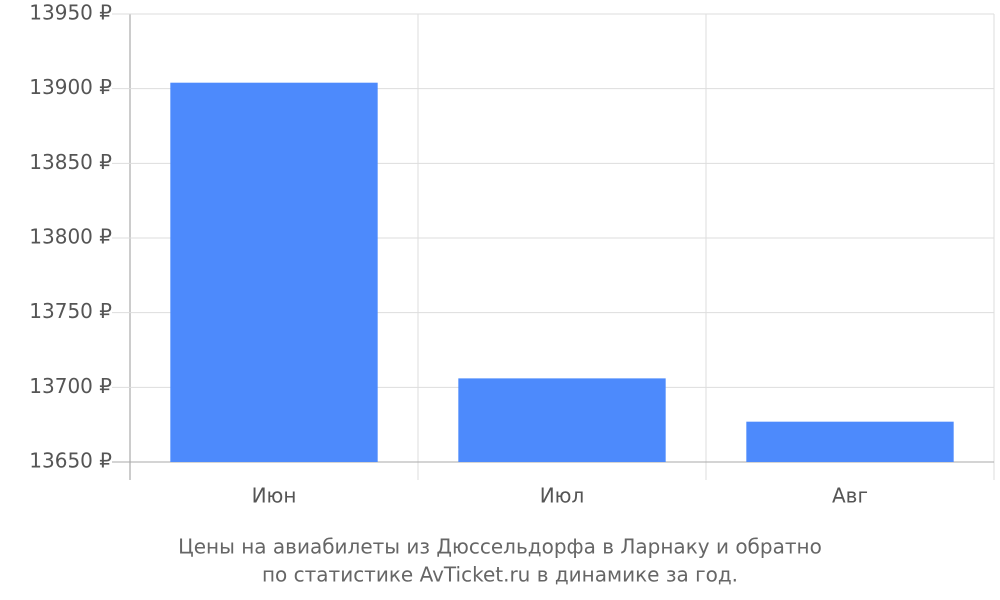 Image resolution: width=1000 pixels, height=600 pixels. What do you see at coordinates (70, 162) in the screenshot?
I see `y-tick-label: 13850 ₽` at bounding box center [70, 162].